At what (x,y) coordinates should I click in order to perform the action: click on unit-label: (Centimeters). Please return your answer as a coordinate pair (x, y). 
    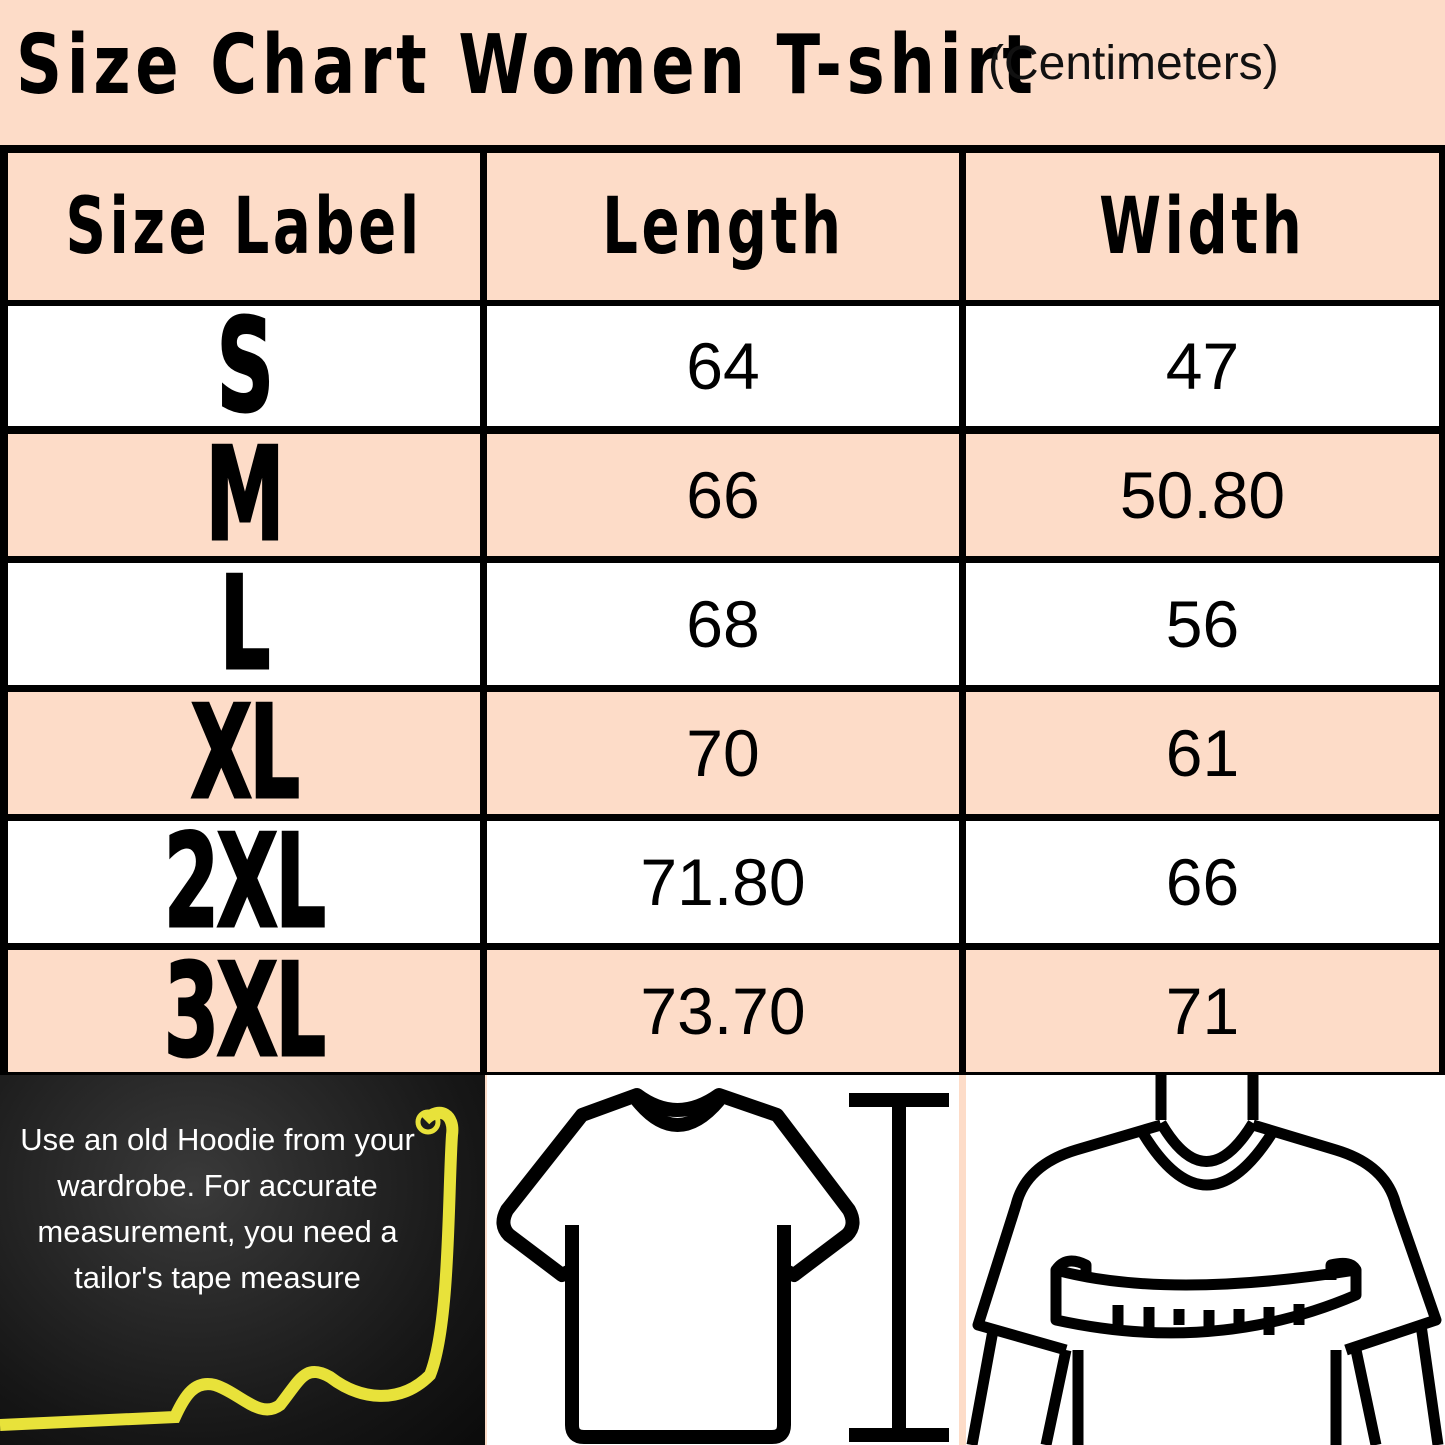
    Looking at the image, I should click on (1133, 63).